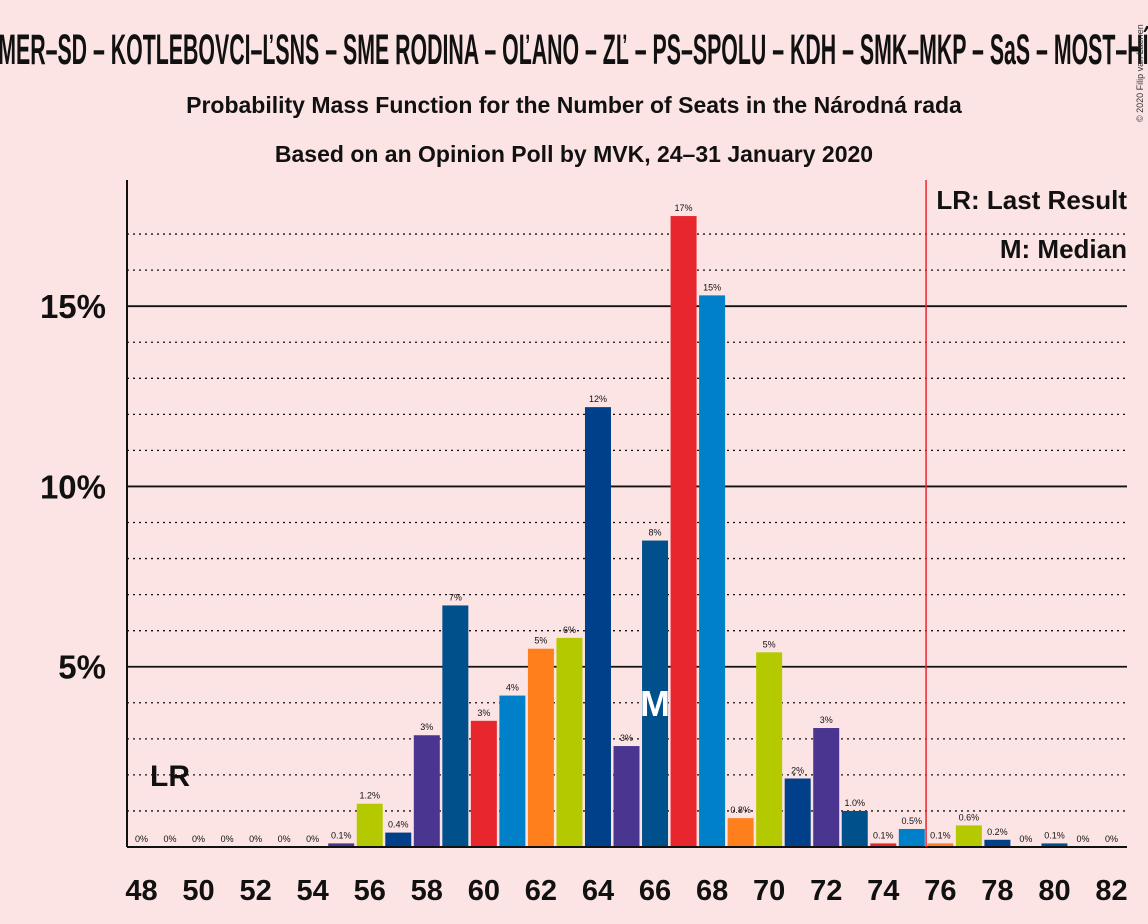 The height and width of the screenshot is (924, 1148). What do you see at coordinates (313, 891) in the screenshot?
I see `x-tick-label: 54` at bounding box center [313, 891].